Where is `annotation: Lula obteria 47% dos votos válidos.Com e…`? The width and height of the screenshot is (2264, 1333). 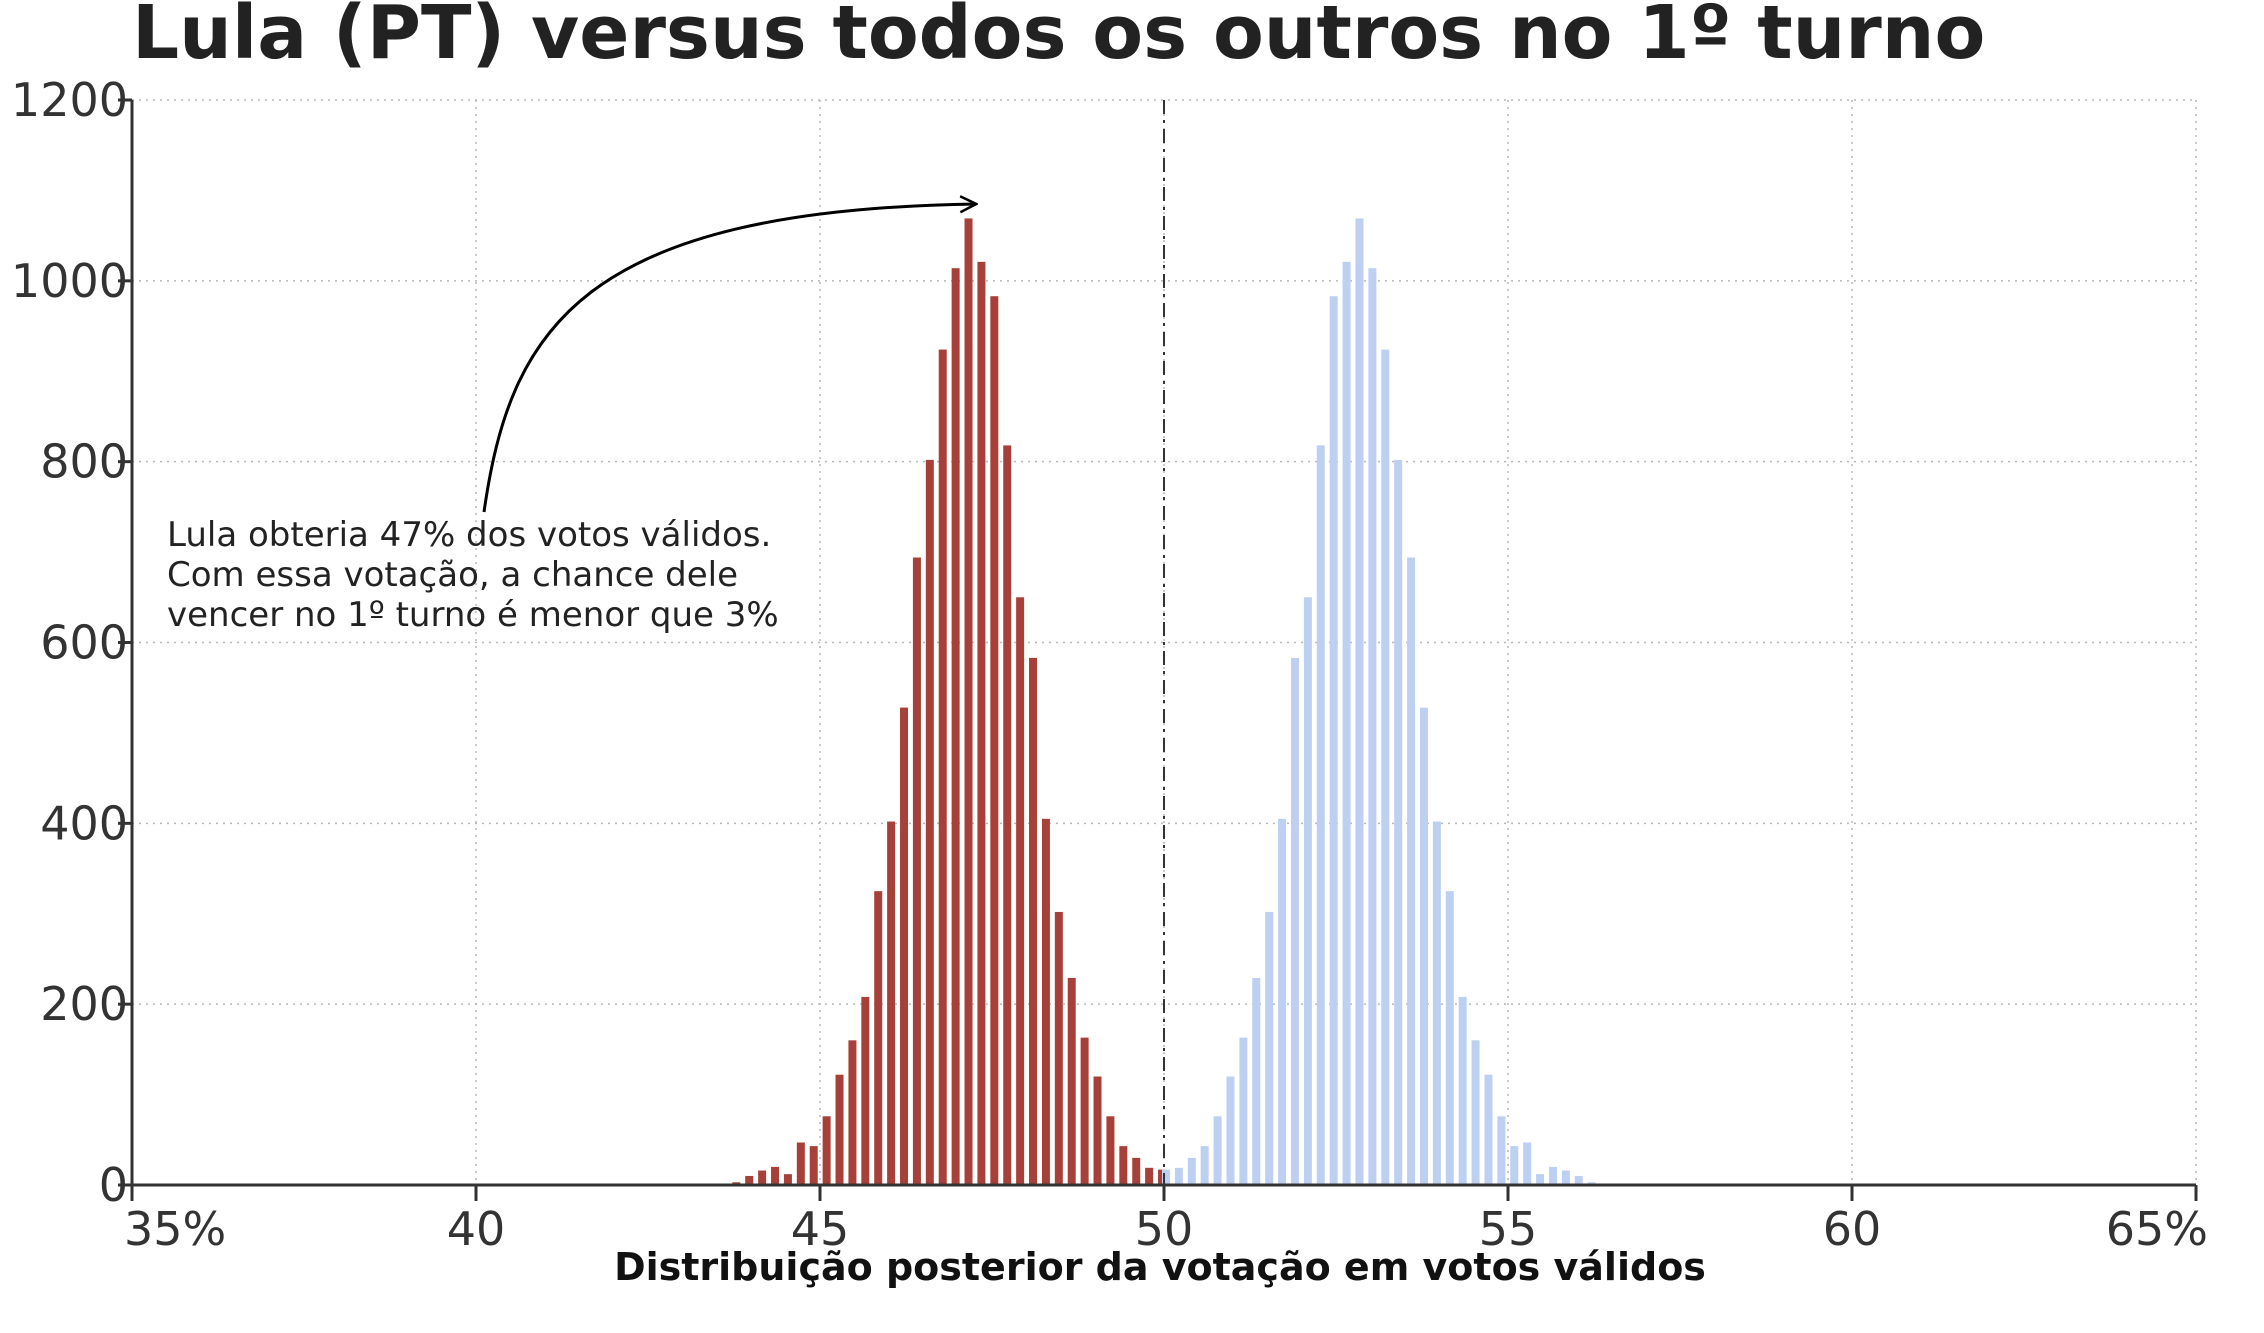
annotation: Lula obteria 47% dos votos válidos.Com e… is located at coordinates (571, 419).